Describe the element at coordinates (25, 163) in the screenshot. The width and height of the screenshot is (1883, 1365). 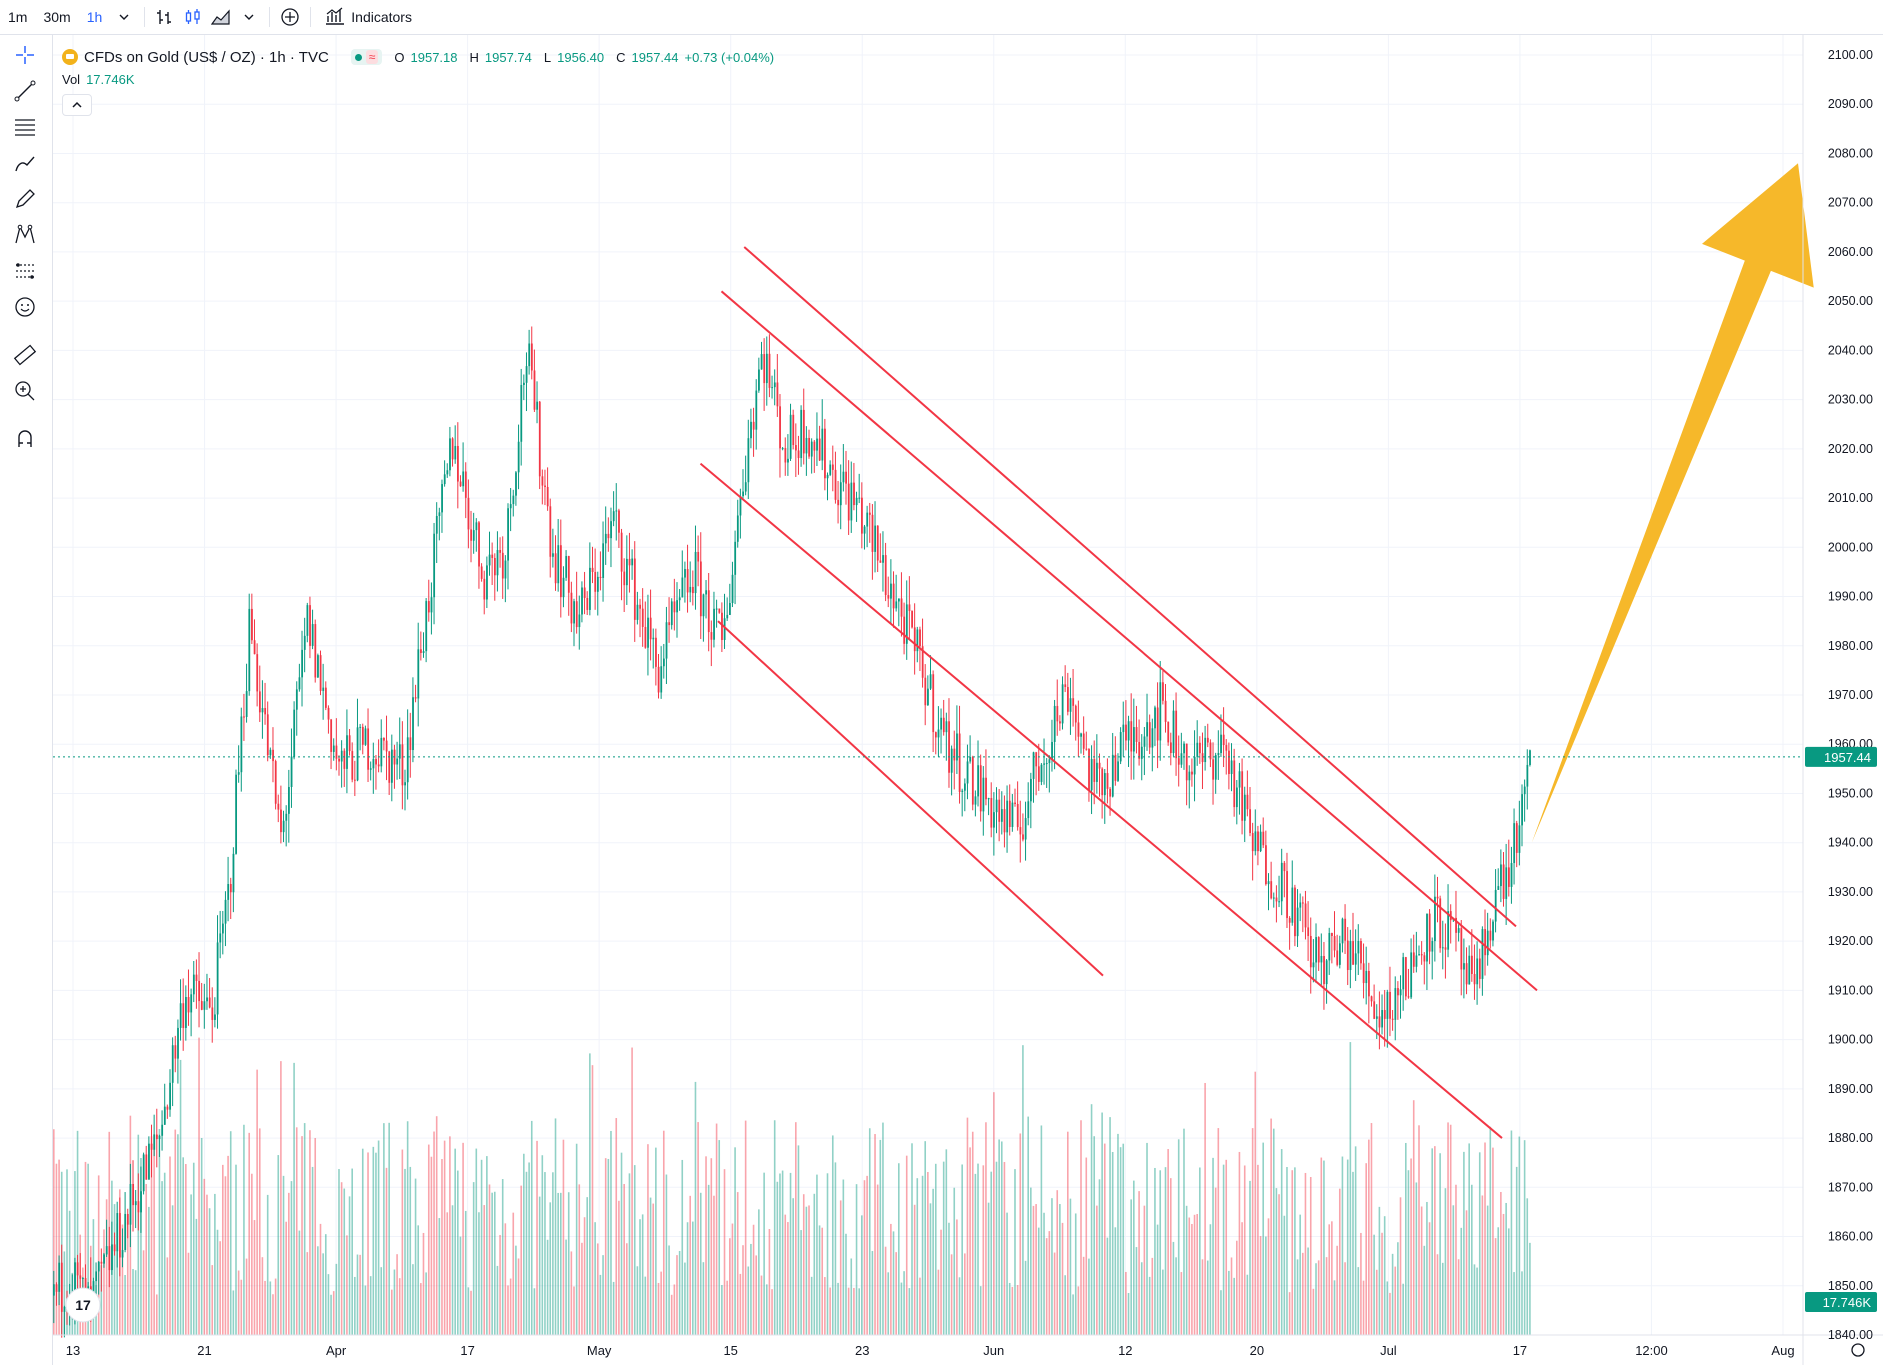
I see `brush-icon` at that location.